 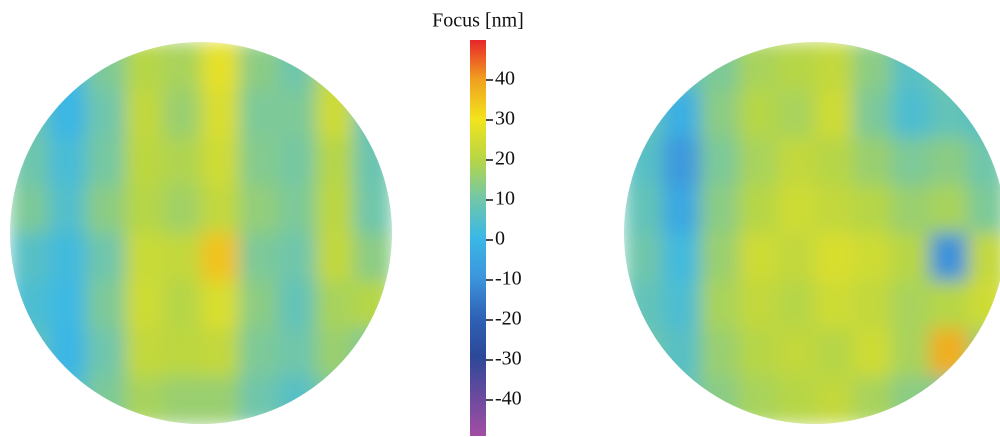 I want to click on colorbar-tick-label: -40, so click(x=508, y=399).